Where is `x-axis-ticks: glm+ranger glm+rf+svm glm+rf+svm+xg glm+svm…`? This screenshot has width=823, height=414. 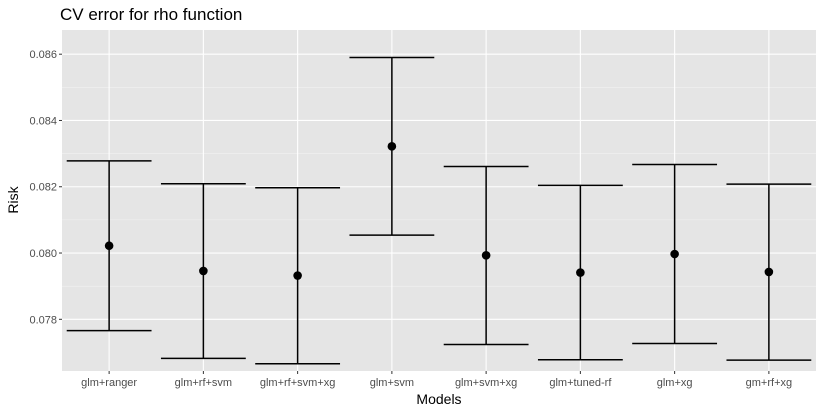
x-axis-ticks: glm+ranger glm+rf+svm glm+rf+svm+xg glm+svm… is located at coordinates (436, 380).